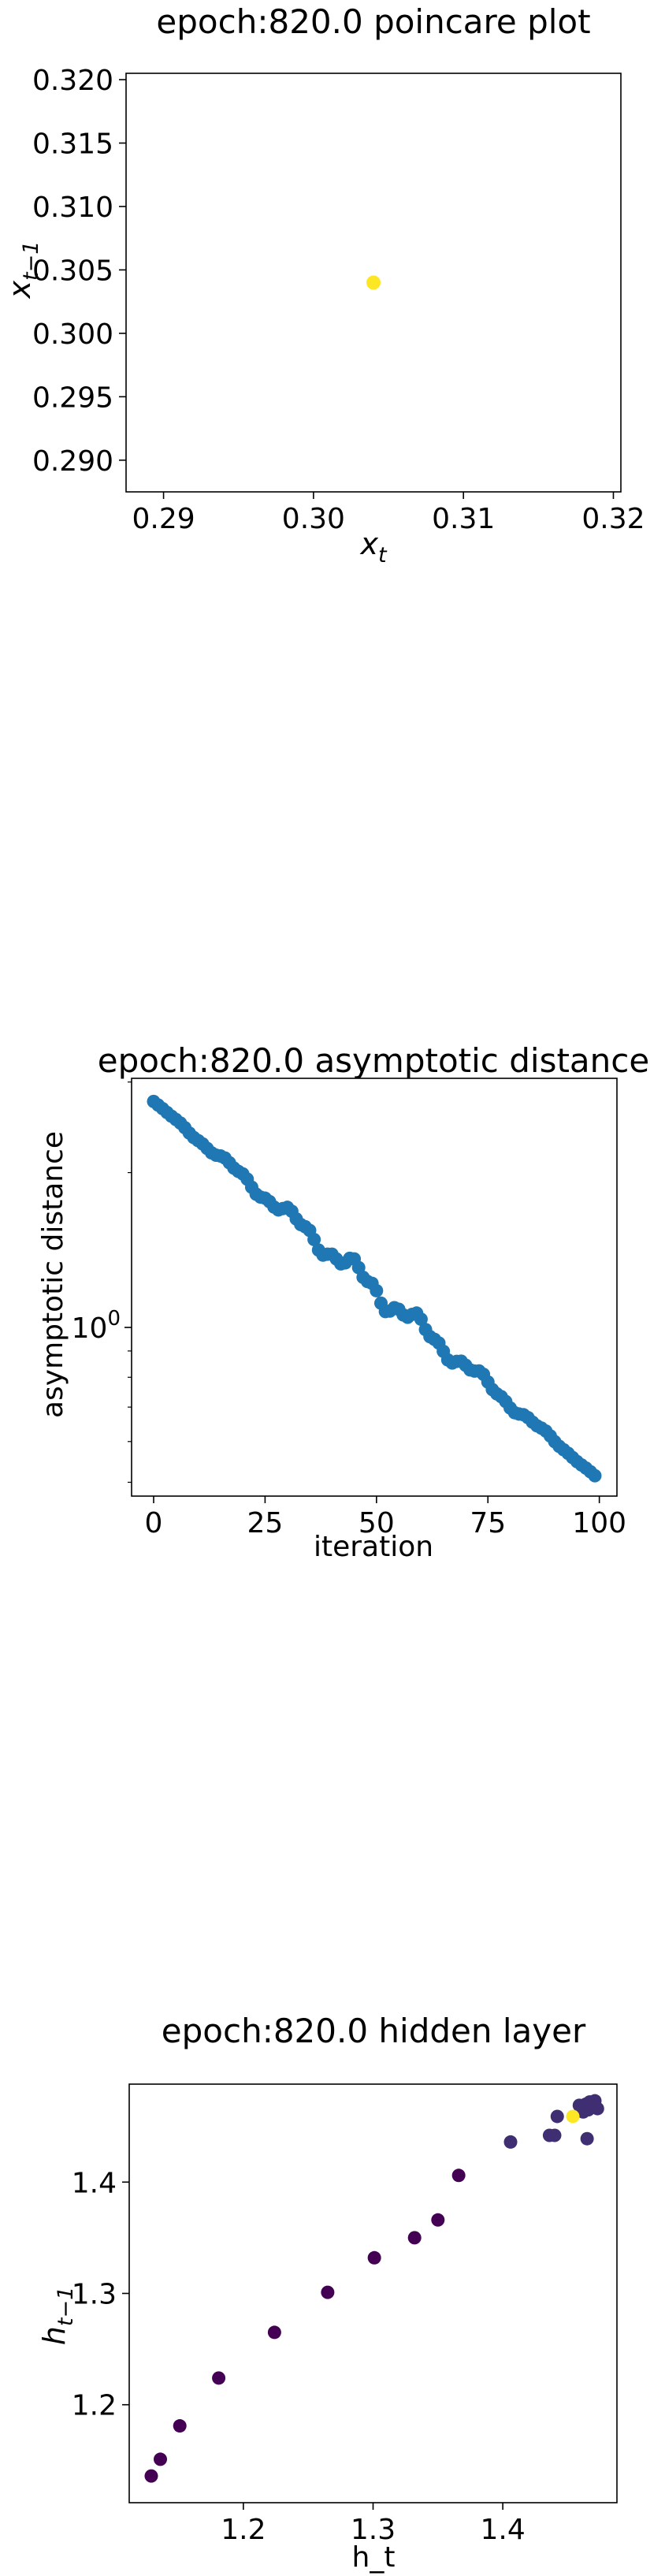 Image resolution: width=665 pixels, height=2576 pixels. Describe the element at coordinates (373, 21) in the screenshot. I see `poincare-title: epoch:820.0 poincare plot` at that location.